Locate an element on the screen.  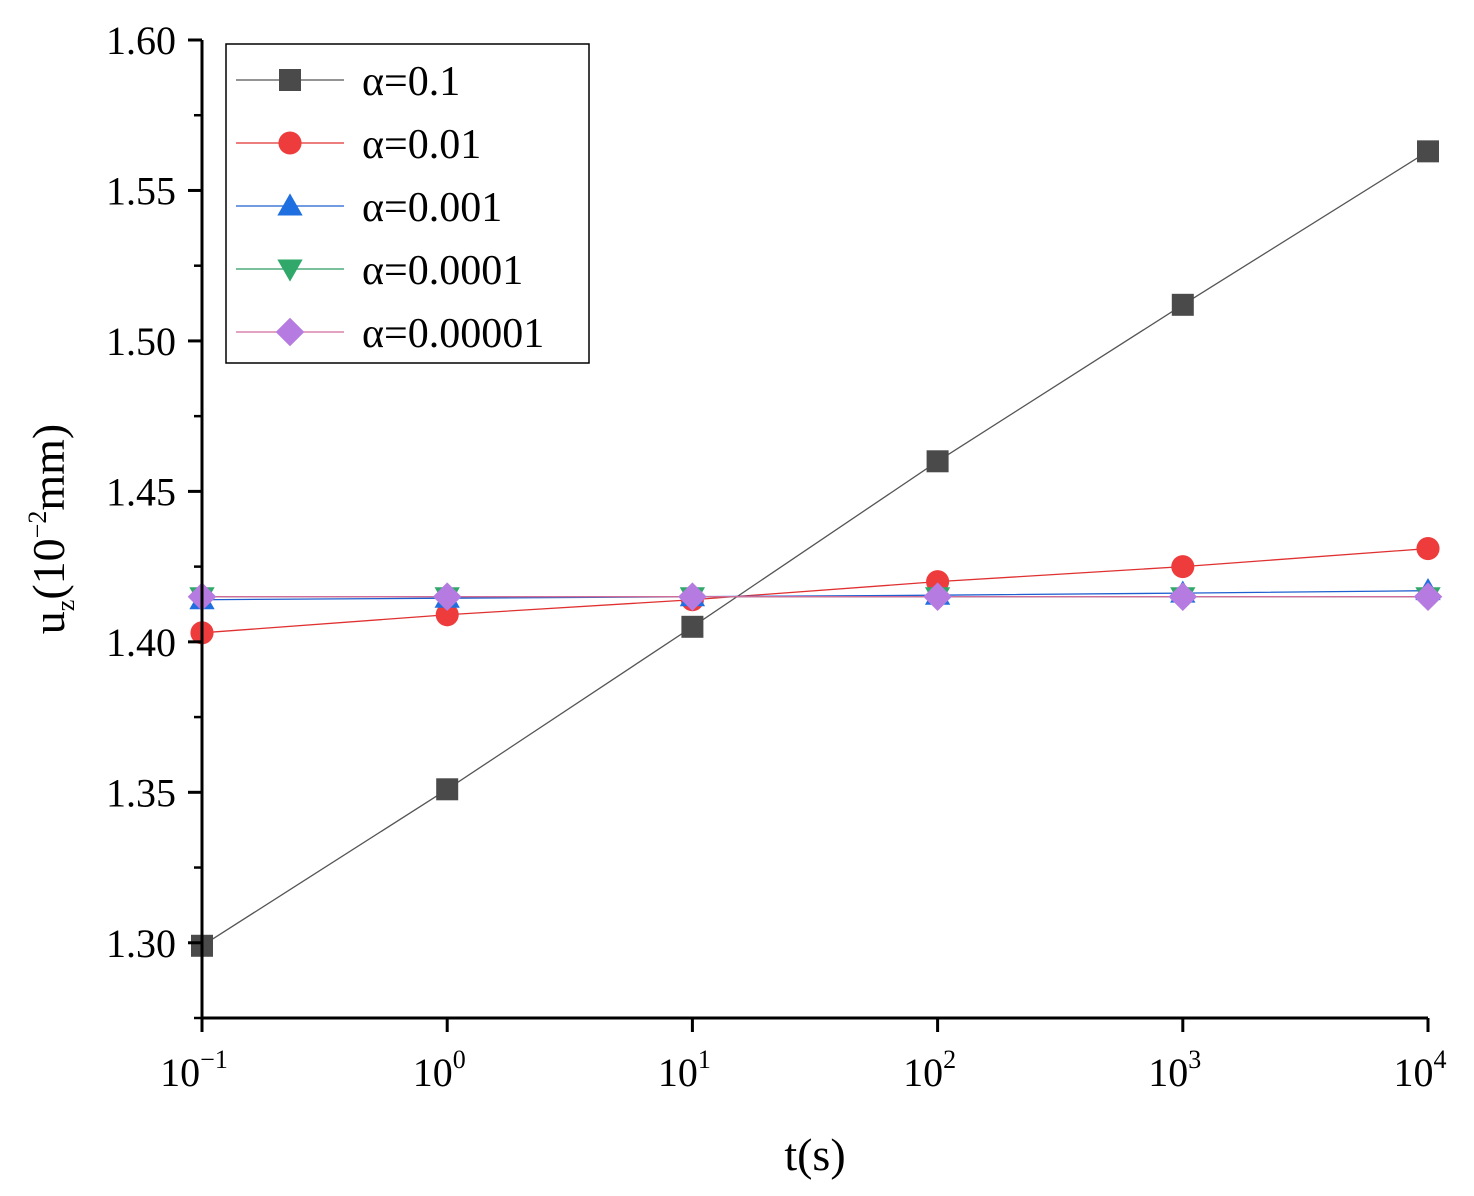
legend-item: α=0.001 is located at coordinates (369, 208).